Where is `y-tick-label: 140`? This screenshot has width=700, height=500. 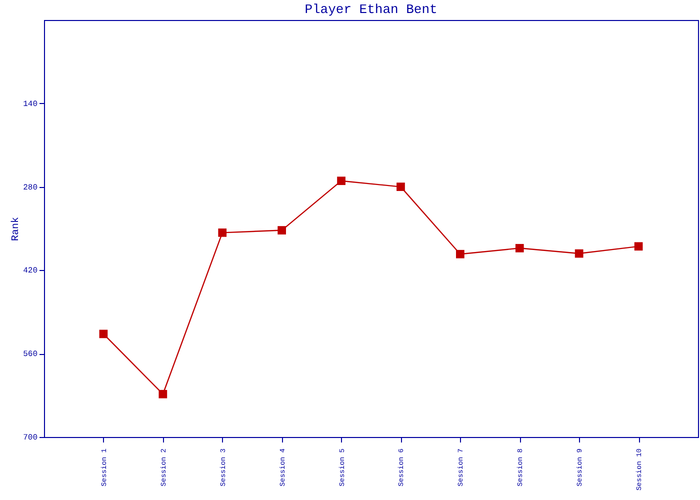 y-tick-label: 140 is located at coordinates (30, 104).